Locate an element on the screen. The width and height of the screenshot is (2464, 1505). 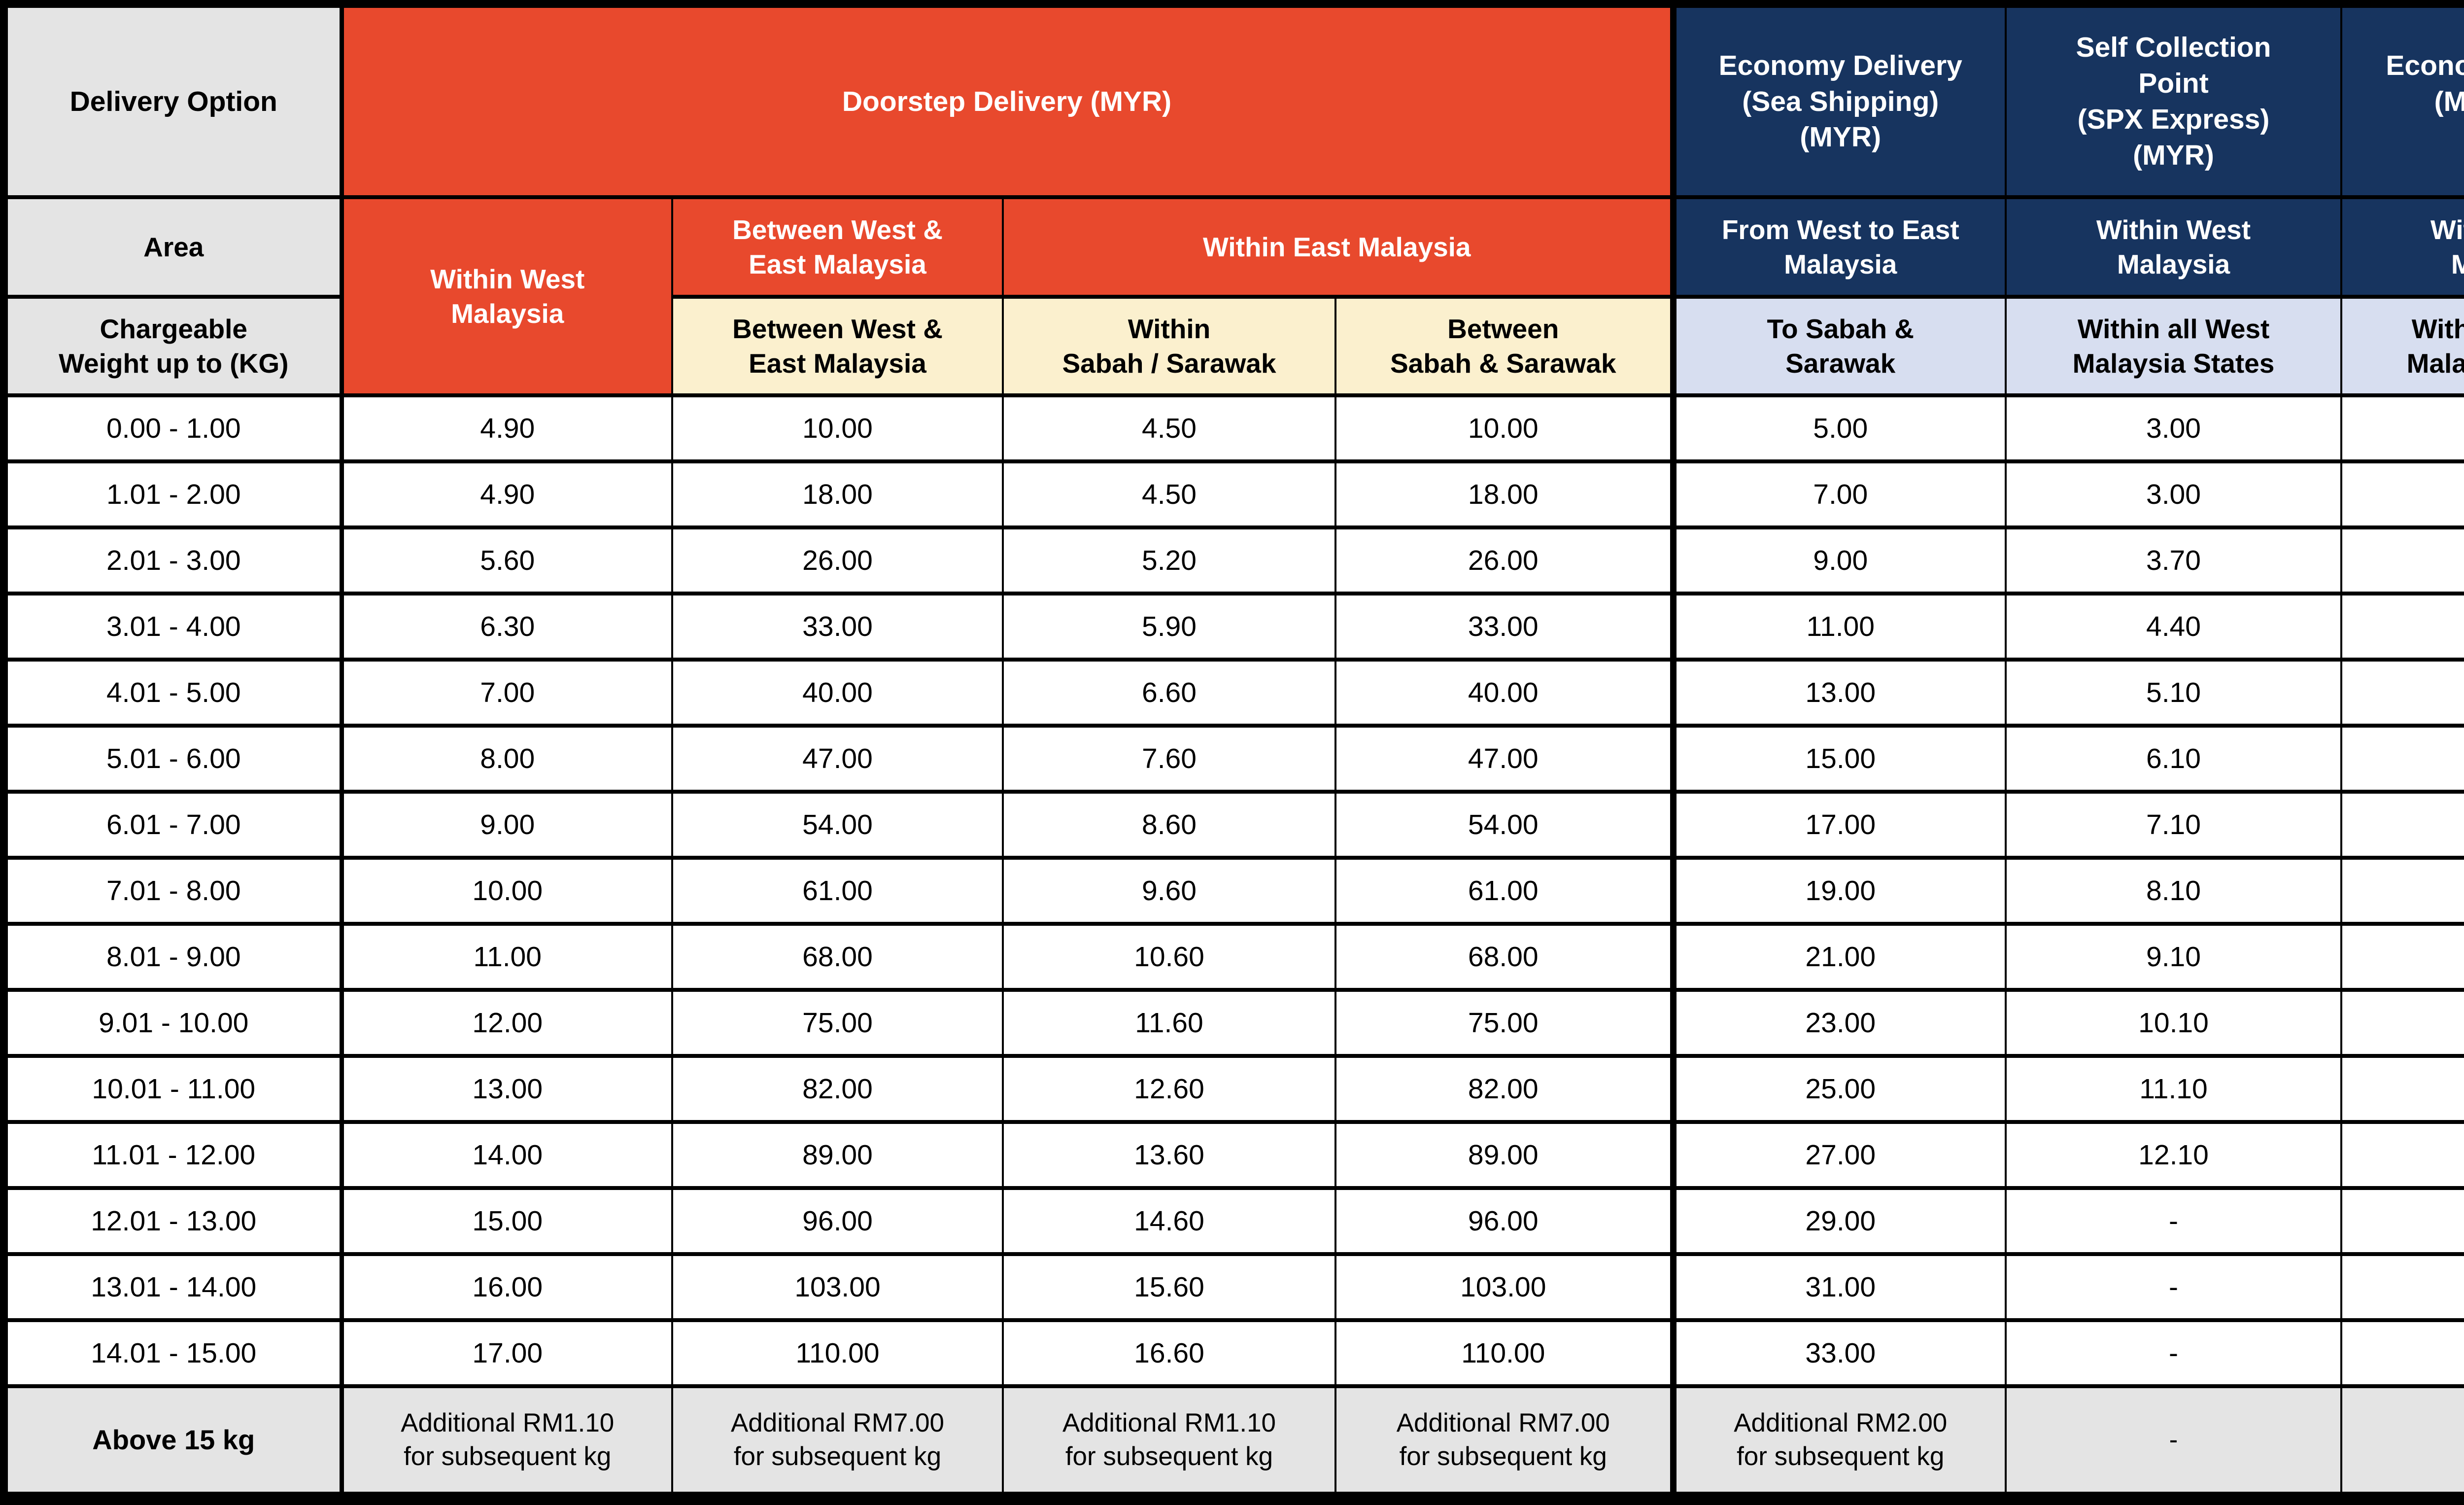
rate-cell: 7.00 is located at coordinates (507, 693).